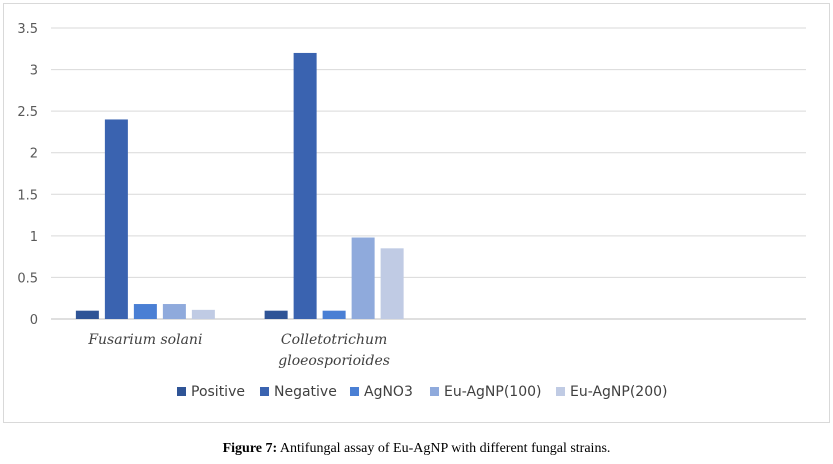 This screenshot has width=833, height=464. I want to click on legend-label: Negative, so click(305, 392).